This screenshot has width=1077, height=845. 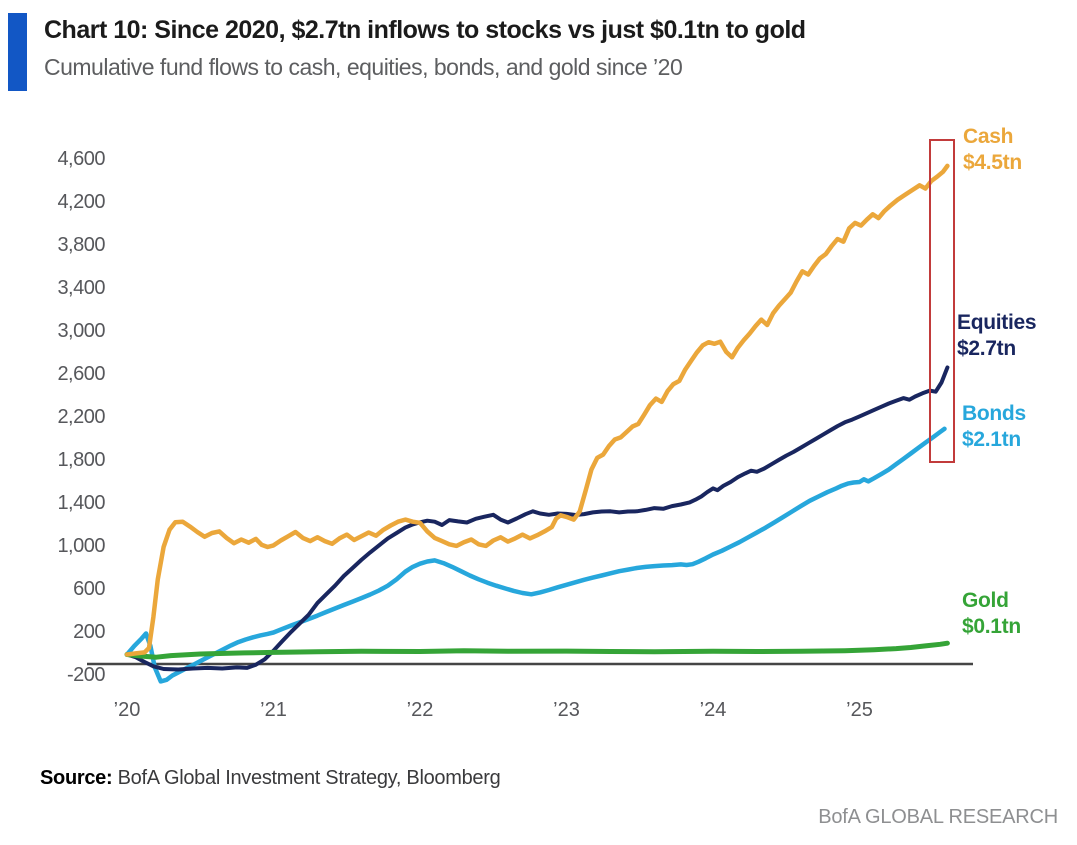 What do you see at coordinates (81, 245) in the screenshot?
I see `y-axis-tick-label: 3,800` at bounding box center [81, 245].